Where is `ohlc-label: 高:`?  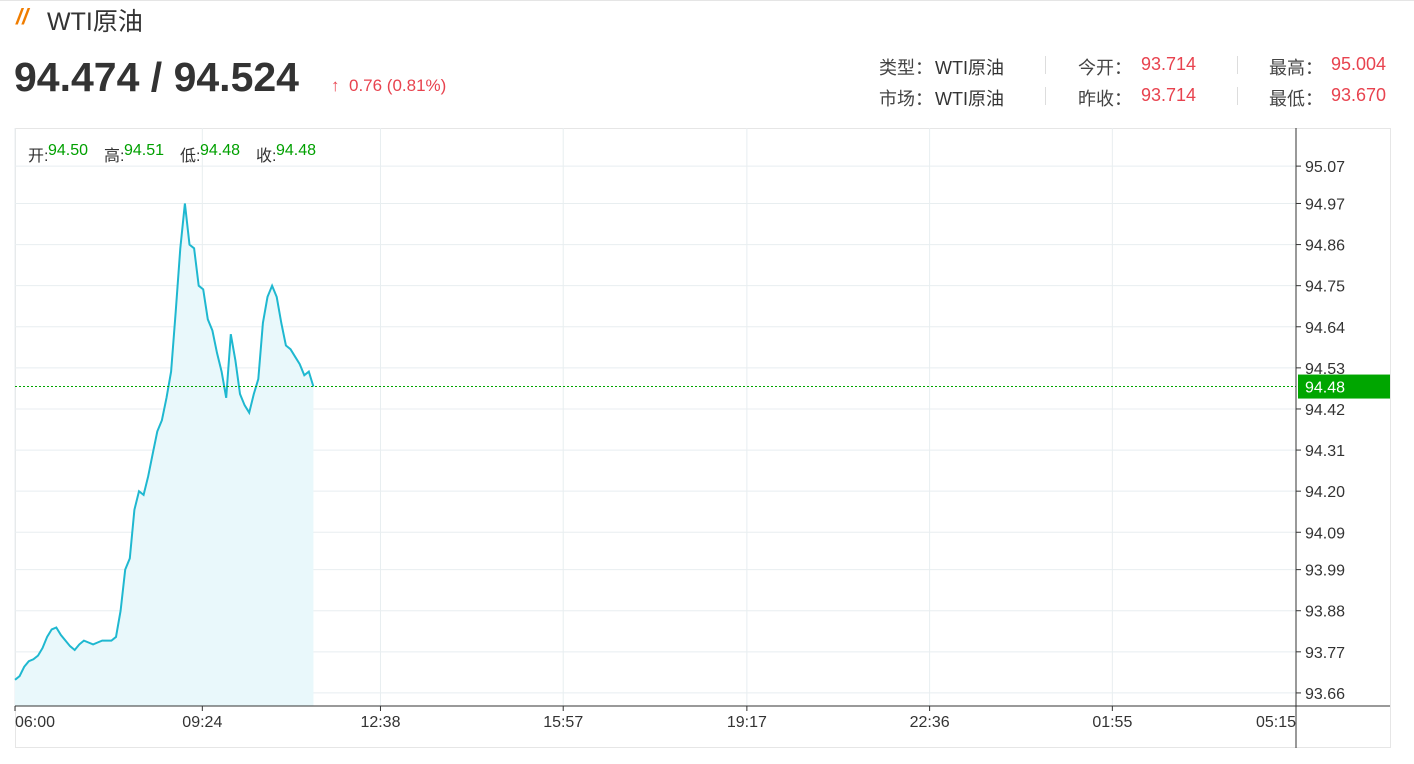
ohlc-label: 高: is located at coordinates (114, 156).